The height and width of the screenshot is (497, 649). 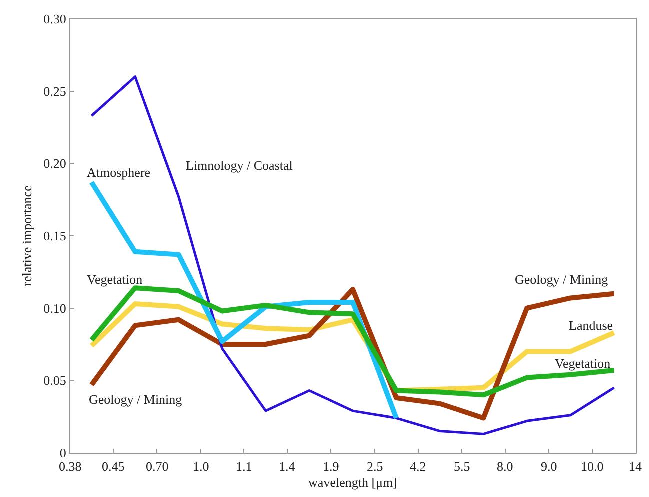 I want to click on annotation: Limnology / Coastal, so click(x=240, y=165).